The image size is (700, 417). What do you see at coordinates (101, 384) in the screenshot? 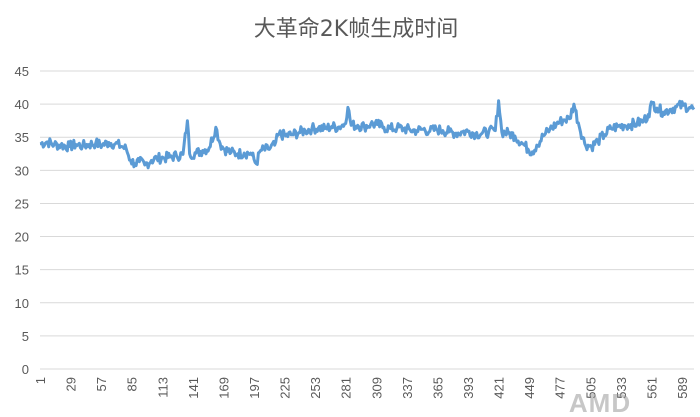
I see `x-tick-label: 57` at bounding box center [101, 384].